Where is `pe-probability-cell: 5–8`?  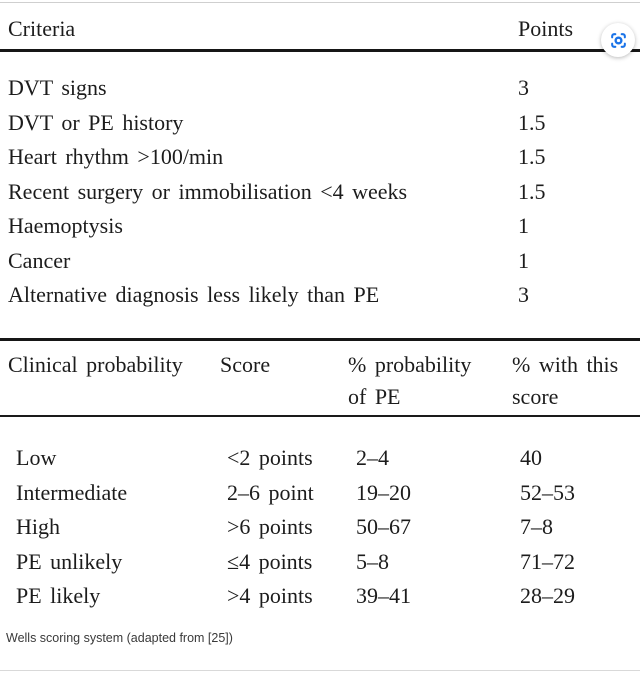 pe-probability-cell: 5–8 is located at coordinates (372, 561).